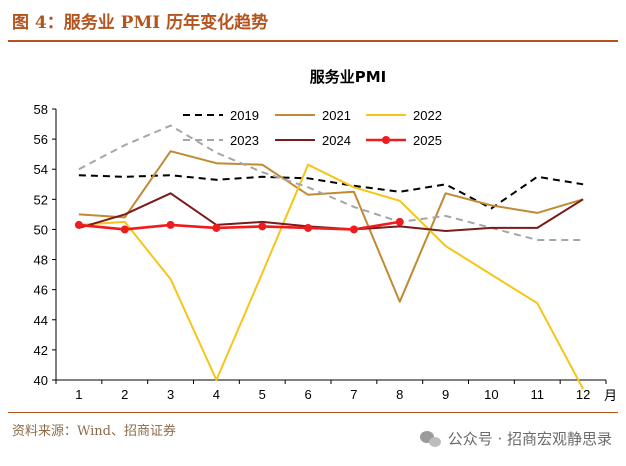 Image resolution: width=626 pixels, height=466 pixels. What do you see at coordinates (41, 320) in the screenshot?
I see `y-tick-label: 44` at bounding box center [41, 320].